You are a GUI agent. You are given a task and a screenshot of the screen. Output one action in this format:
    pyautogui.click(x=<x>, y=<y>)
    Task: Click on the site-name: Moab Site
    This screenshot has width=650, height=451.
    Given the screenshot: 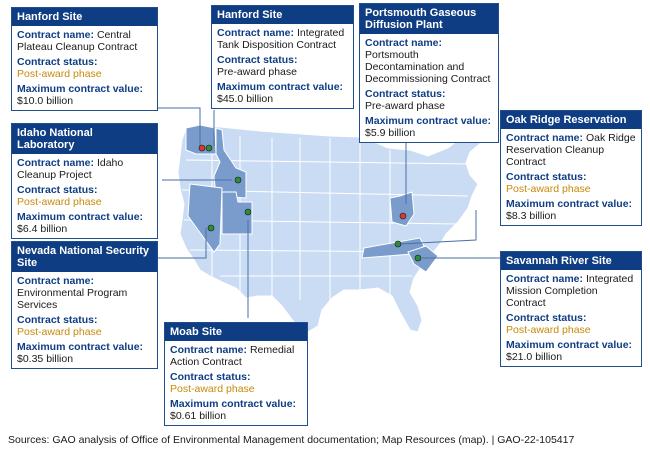 What is the action you would take?
    pyautogui.click(x=236, y=332)
    